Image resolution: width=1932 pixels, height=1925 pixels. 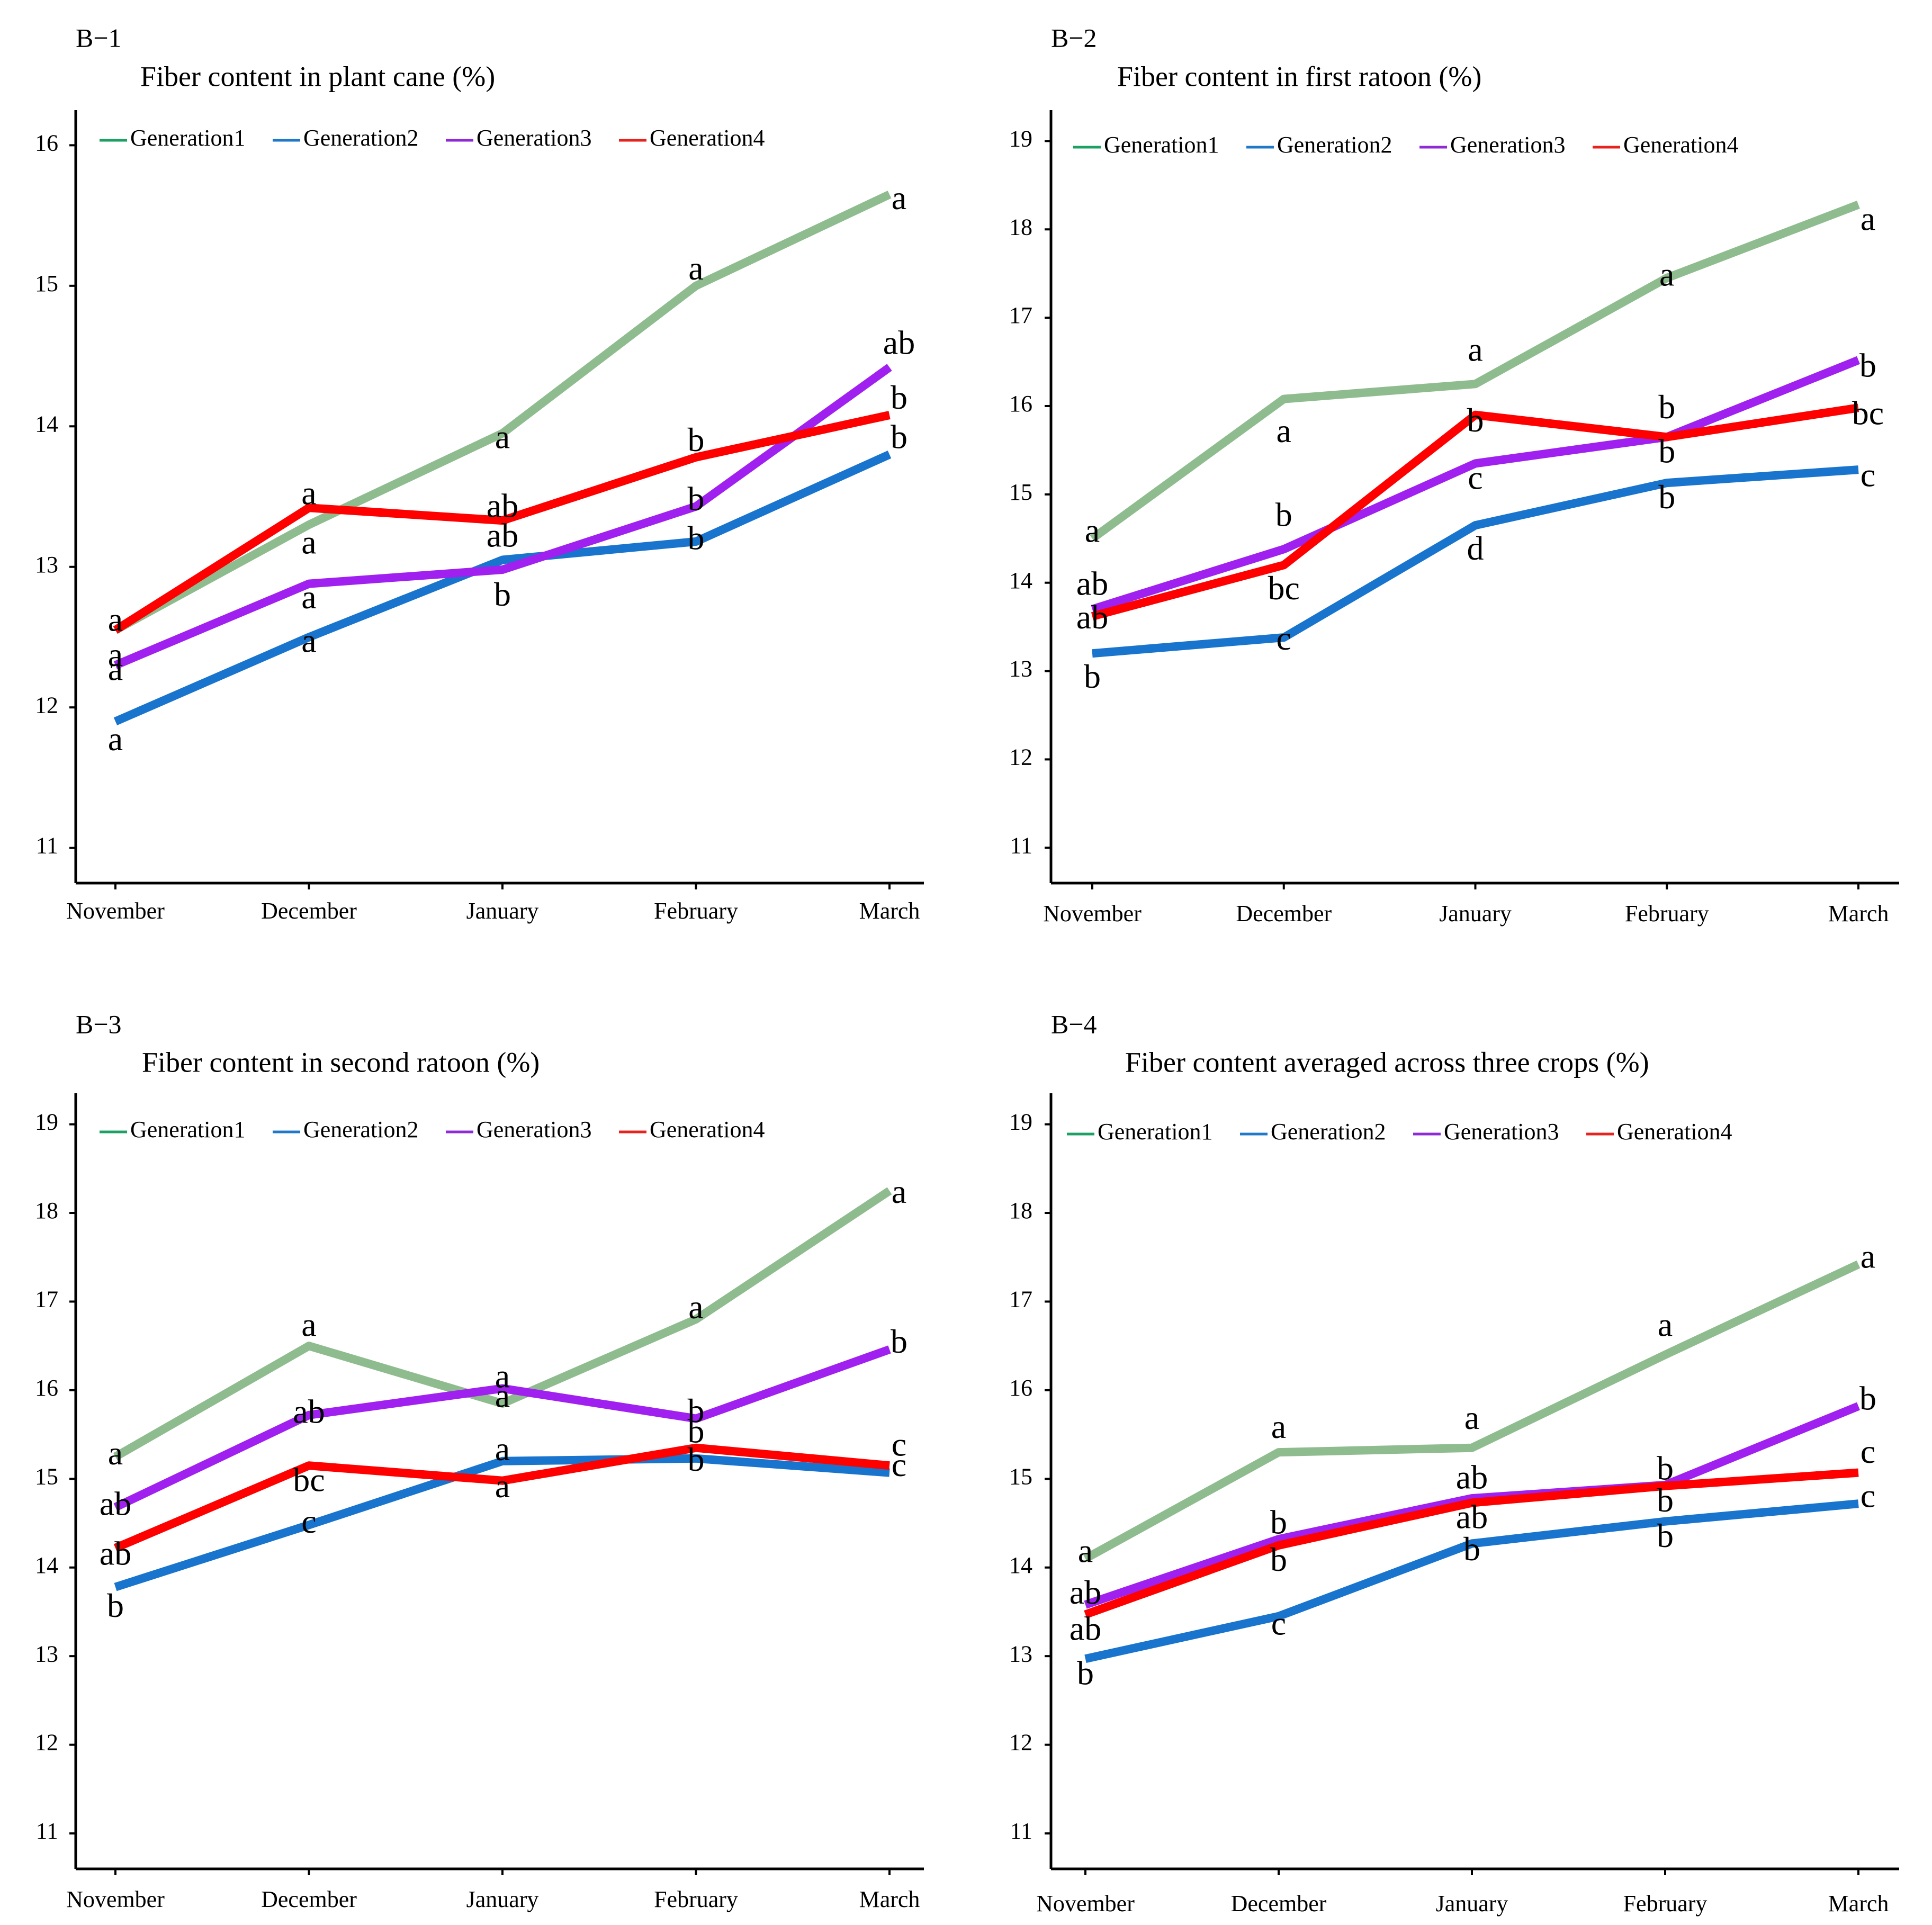 What do you see at coordinates (317, 76) in the screenshot?
I see `chart-title: Fiber content in plant cane (%)` at bounding box center [317, 76].